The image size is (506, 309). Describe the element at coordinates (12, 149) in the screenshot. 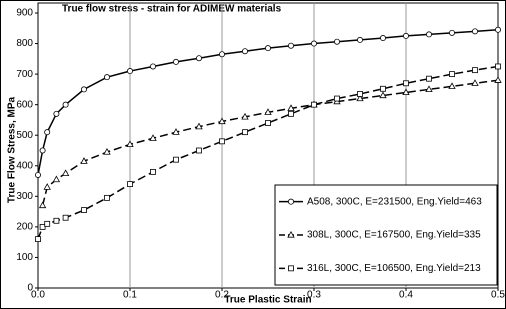

I see `y-axis-title: True Flow Stress, MPa` at that location.